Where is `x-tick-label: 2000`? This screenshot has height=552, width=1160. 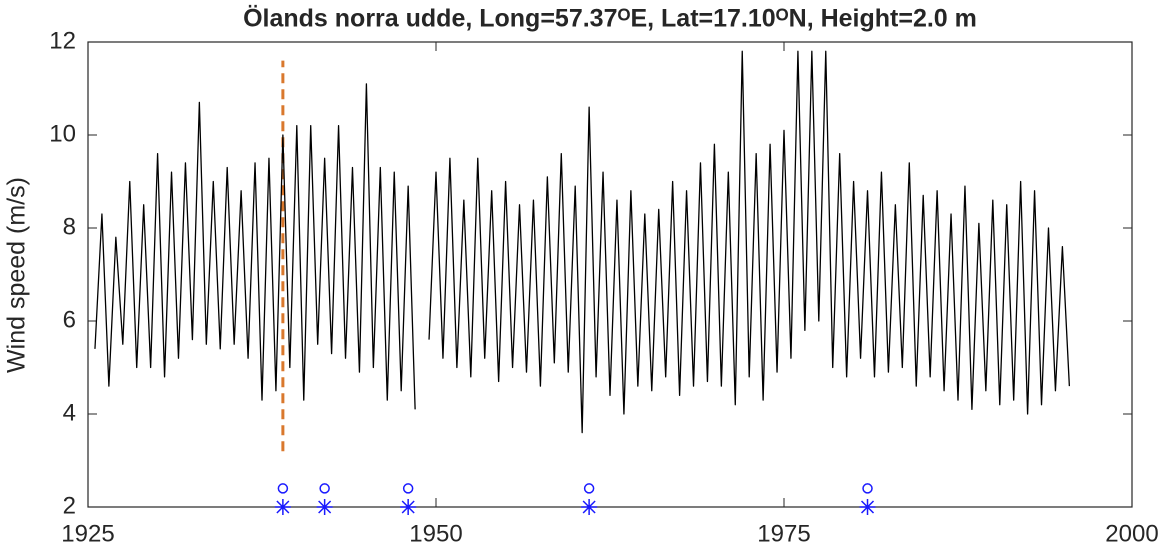 x-tick-label: 2000 is located at coordinates (1131, 533).